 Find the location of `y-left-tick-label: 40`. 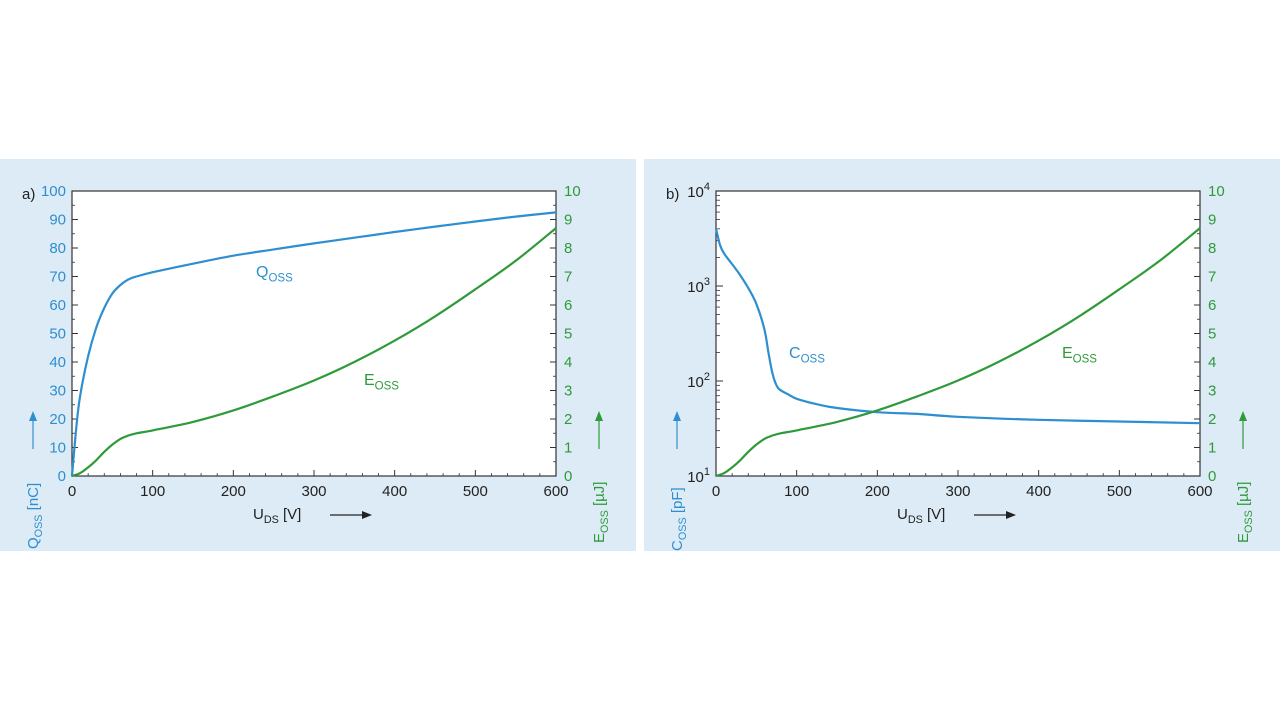

y-left-tick-label: 40 is located at coordinates (57, 362).